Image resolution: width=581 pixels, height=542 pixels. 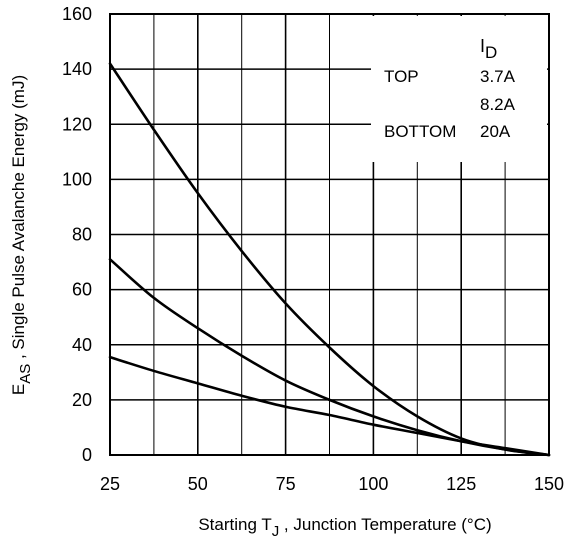 What do you see at coordinates (198, 484) in the screenshot?
I see `x-tick-label: 50` at bounding box center [198, 484].